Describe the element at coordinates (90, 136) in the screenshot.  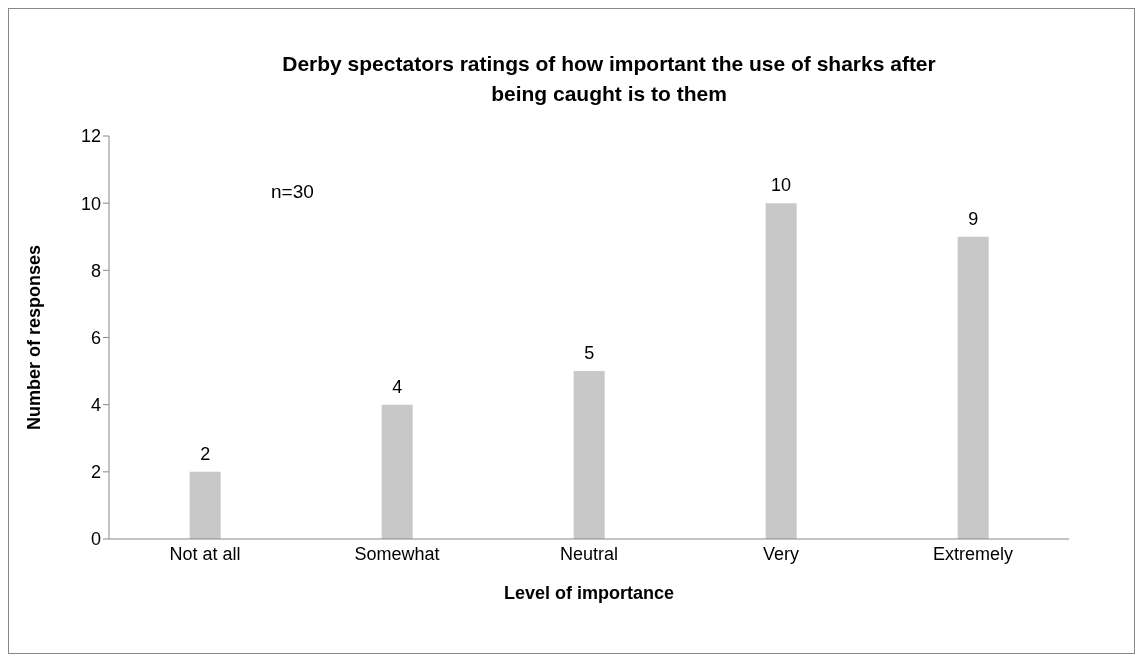
I see `y-tick-label: 12` at that location.